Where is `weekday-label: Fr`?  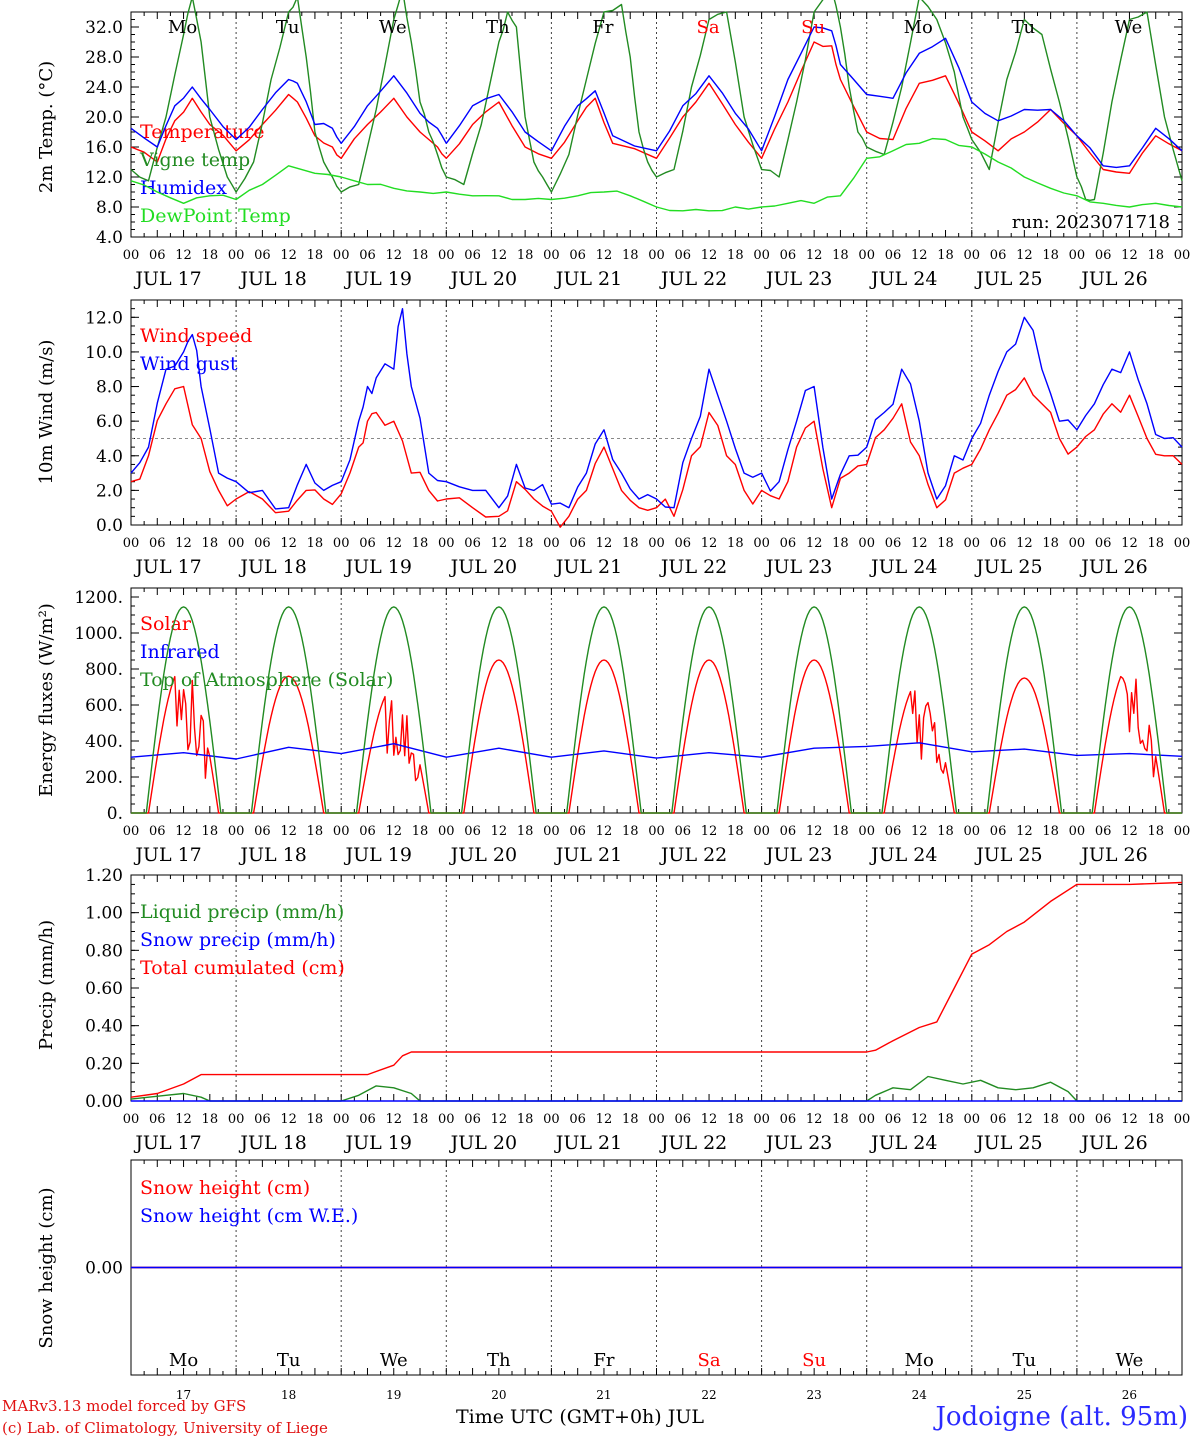 weekday-label: Fr is located at coordinates (602, 27).